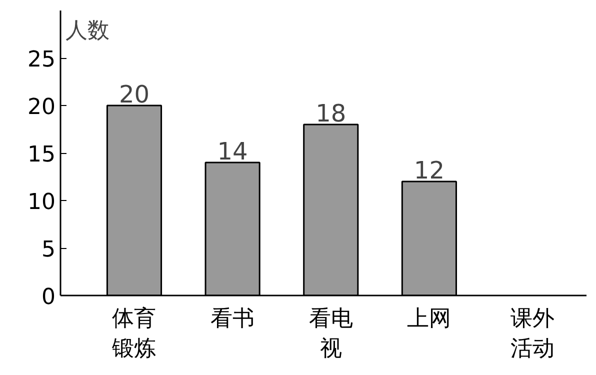 The width and height of the screenshot is (596, 375). I want to click on x-tick-label: 上网, so click(429, 319).